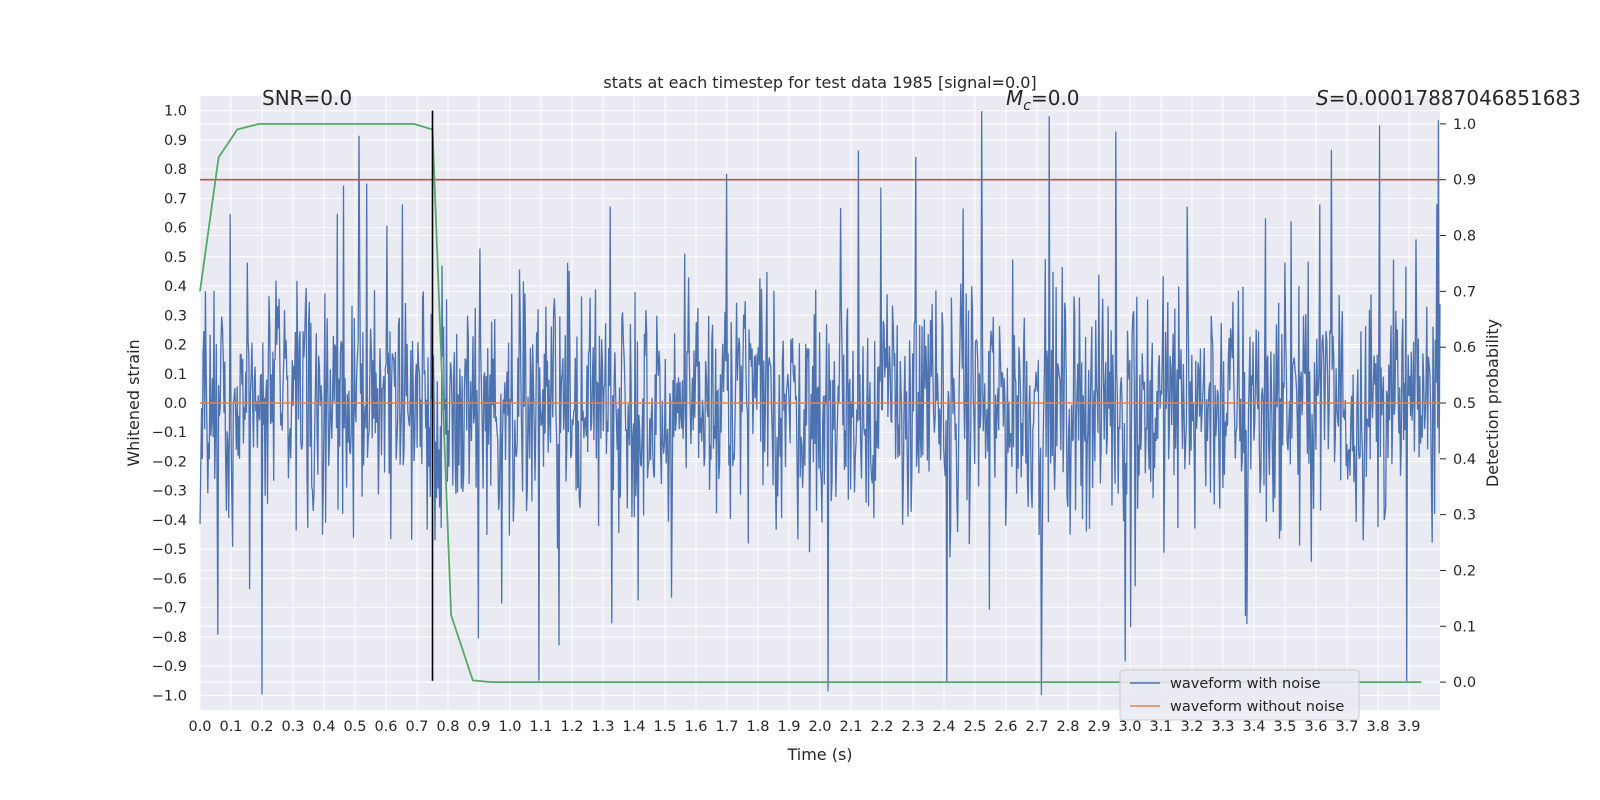 The width and height of the screenshot is (1600, 800). I want to click on y2-tick-label: 0.6, so click(1464, 348).